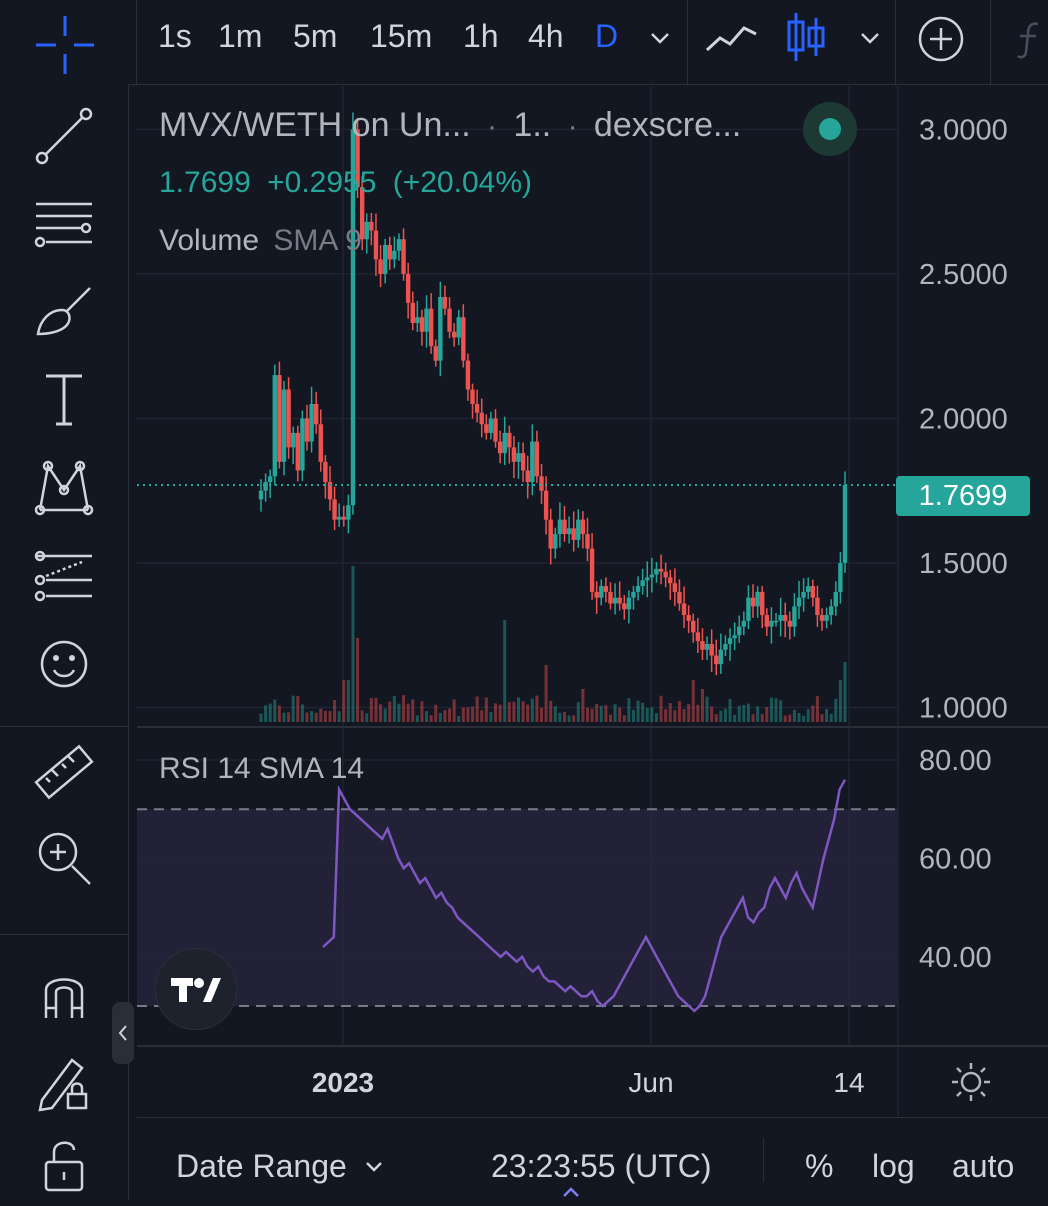 This screenshot has width=1048, height=1206. I want to click on settings-gear-icon, so click(971, 1082).